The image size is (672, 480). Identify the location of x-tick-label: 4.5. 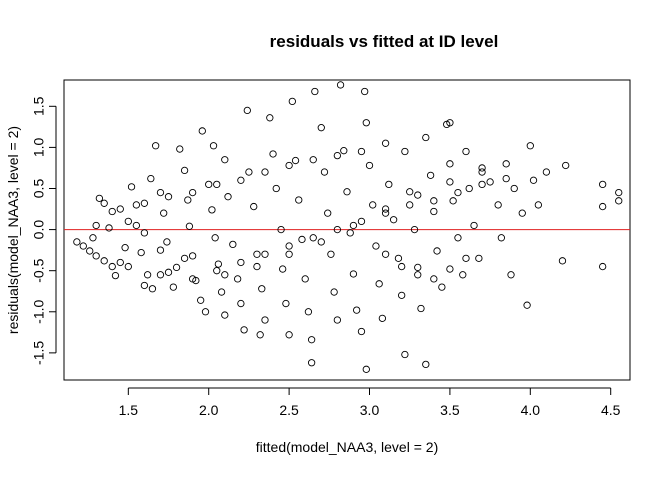
(611, 410).